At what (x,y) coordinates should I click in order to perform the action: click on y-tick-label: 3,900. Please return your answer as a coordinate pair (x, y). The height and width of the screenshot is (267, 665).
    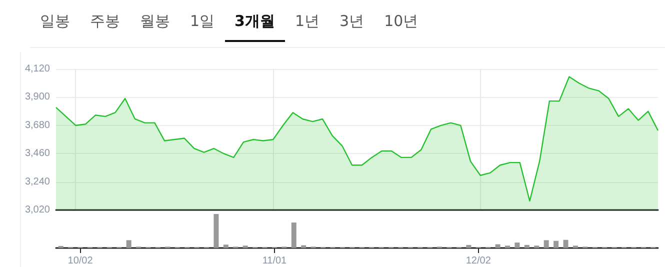
    Looking at the image, I should click on (37, 97).